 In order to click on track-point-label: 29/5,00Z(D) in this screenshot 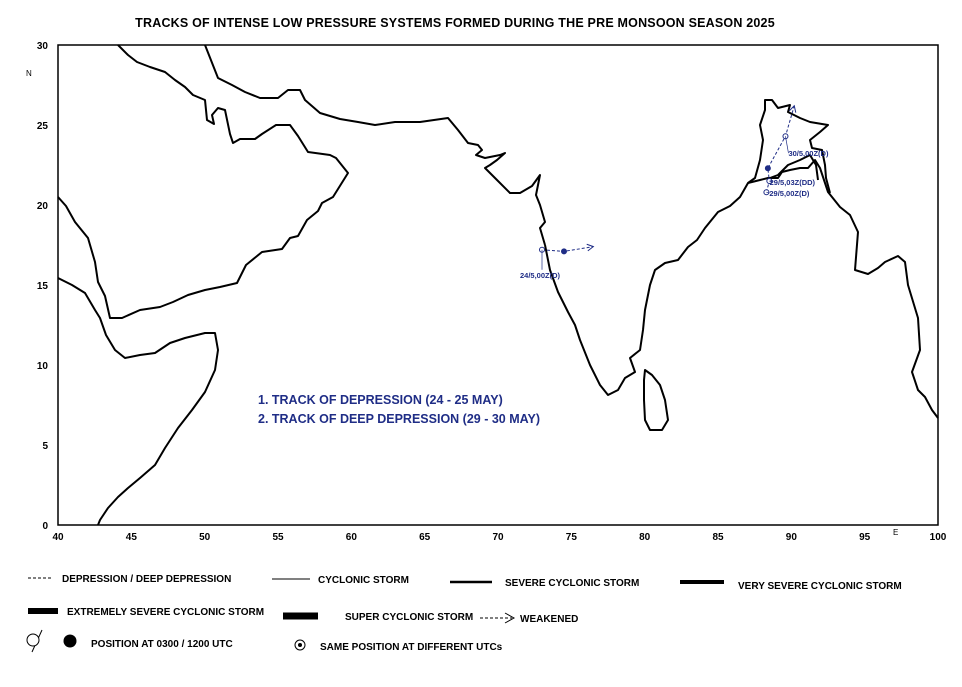, I will do `click(789, 193)`.